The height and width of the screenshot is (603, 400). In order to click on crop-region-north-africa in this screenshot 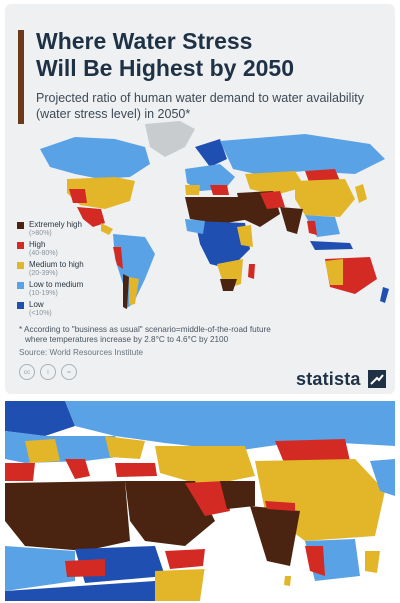, I will do `click(67, 516)`.